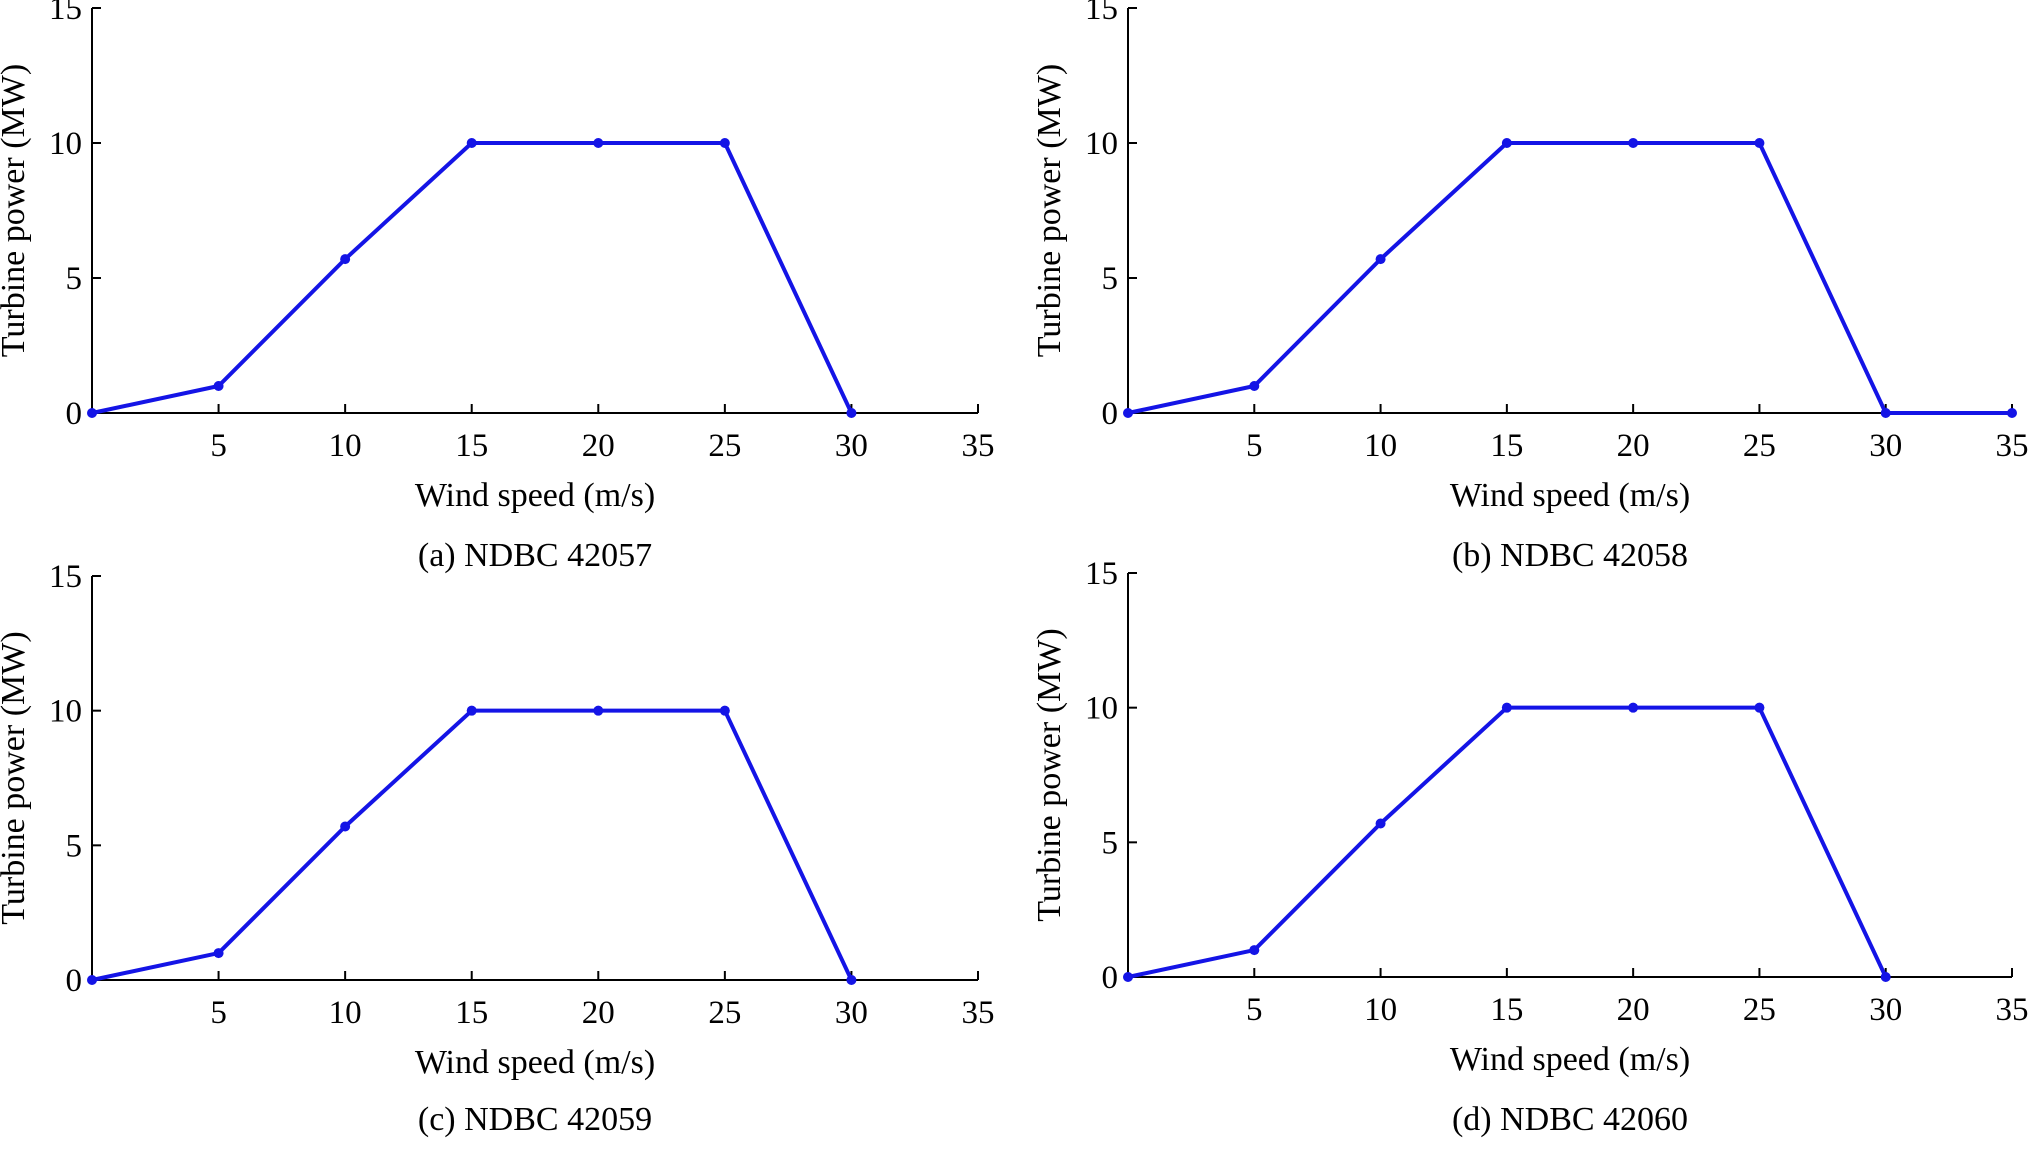 This screenshot has height=1152, width=2030. I want to click on panel-caption: (c) NDBC 42059, so click(535, 1119).